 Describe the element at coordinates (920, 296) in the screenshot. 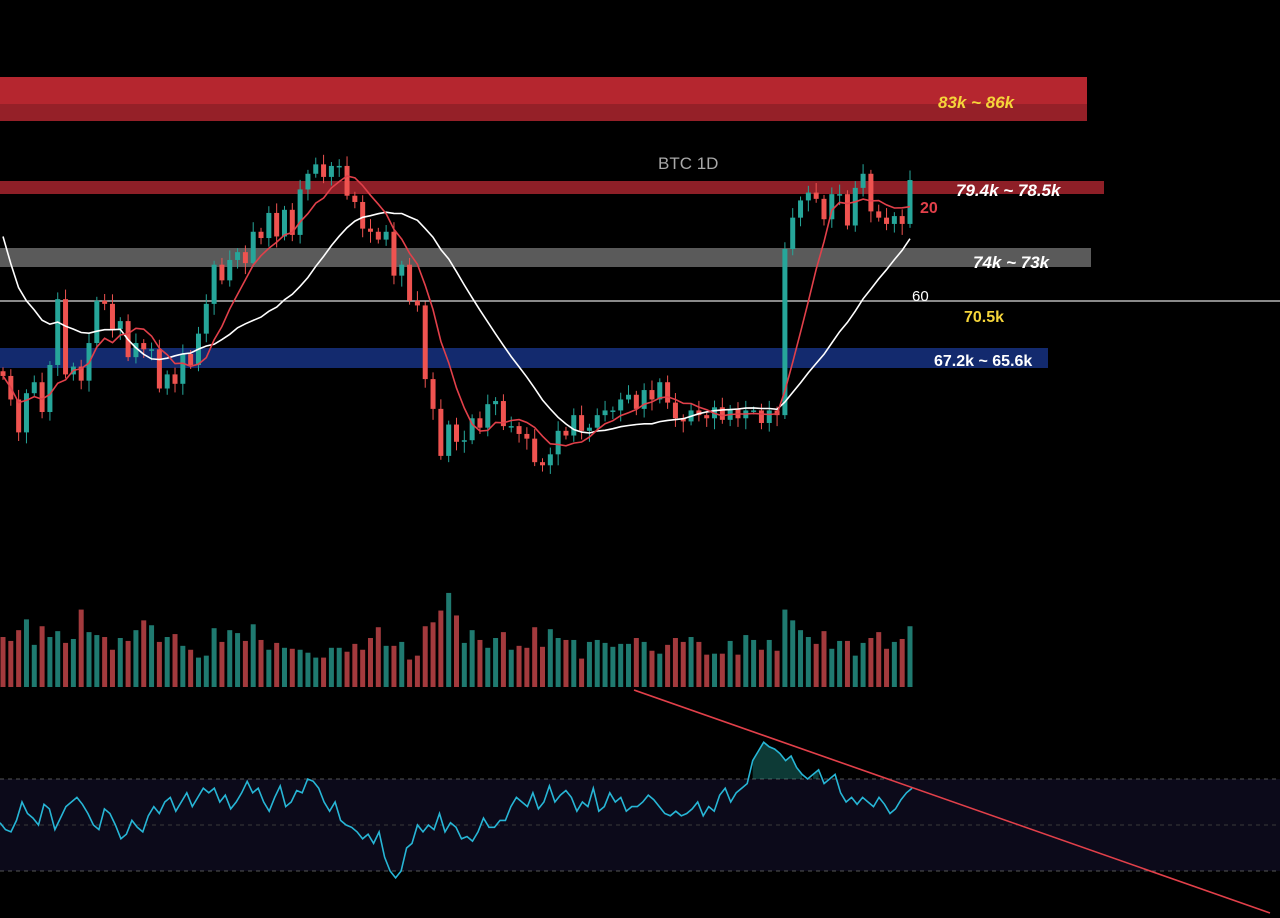

I see `ma-60-label: 60` at that location.